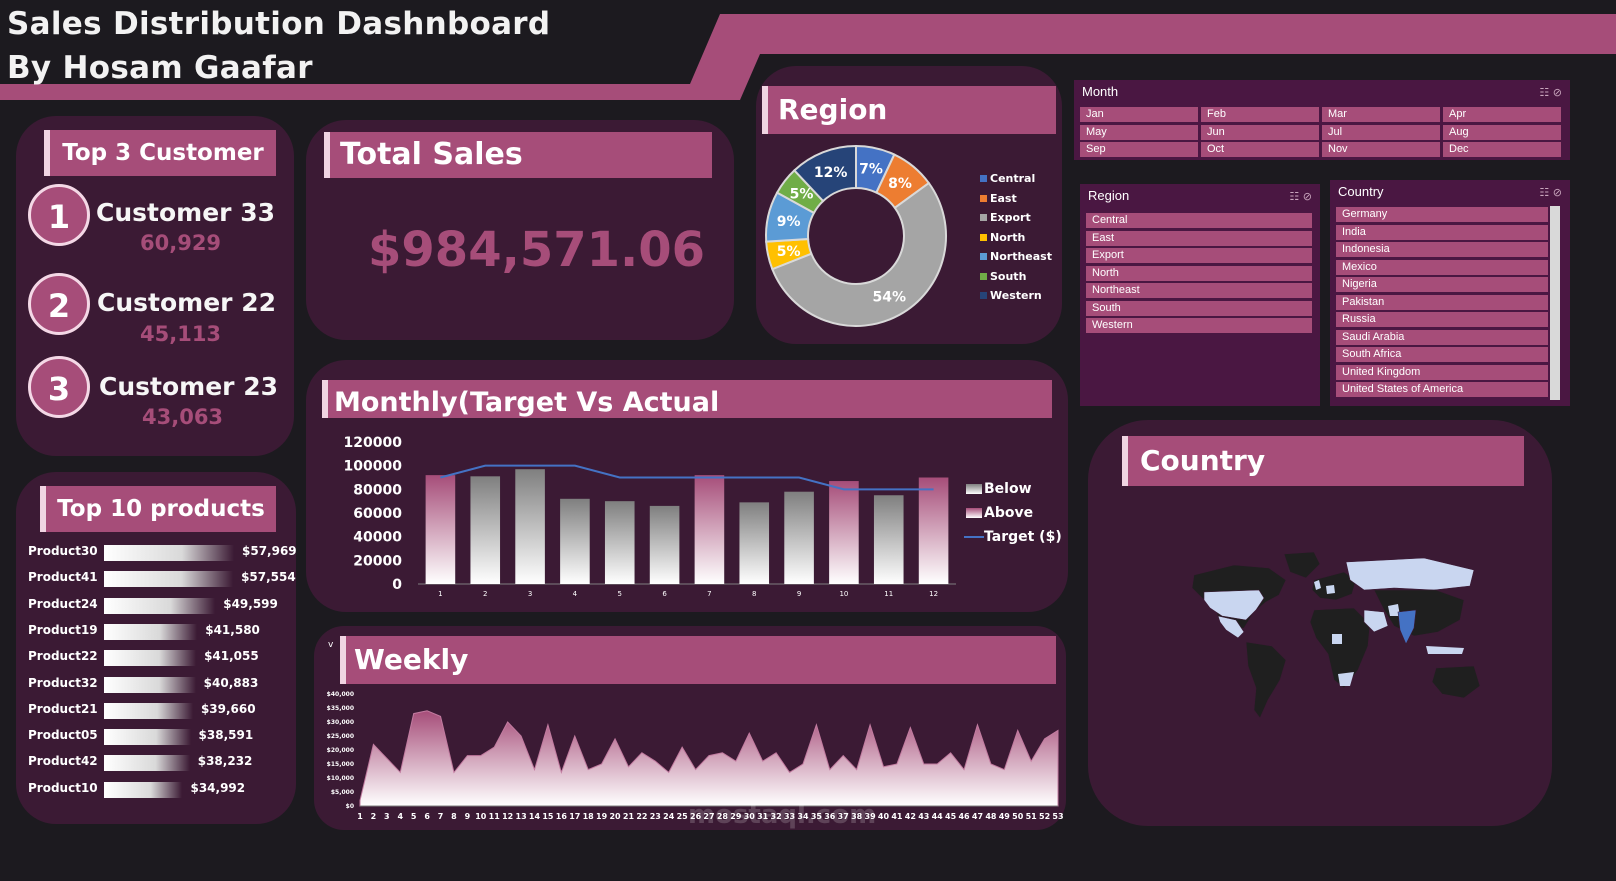  Describe the element at coordinates (687, 477) in the screenshot. I see `monthly-target-line` at that location.